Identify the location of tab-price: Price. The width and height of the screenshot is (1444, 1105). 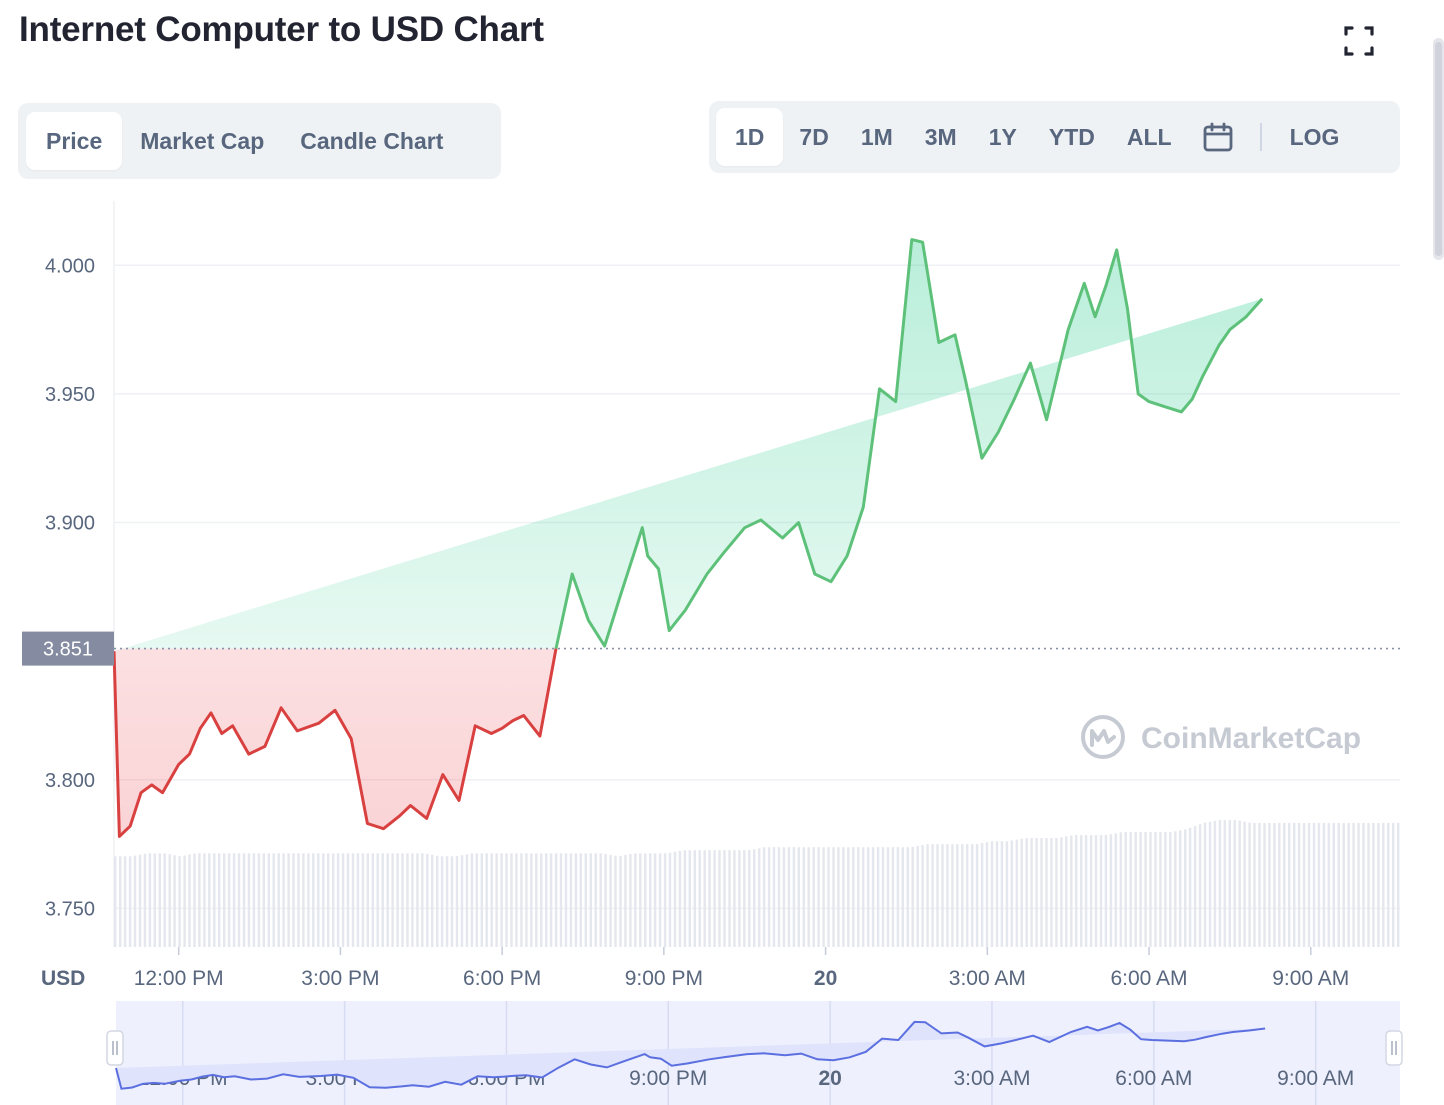
(74, 141).